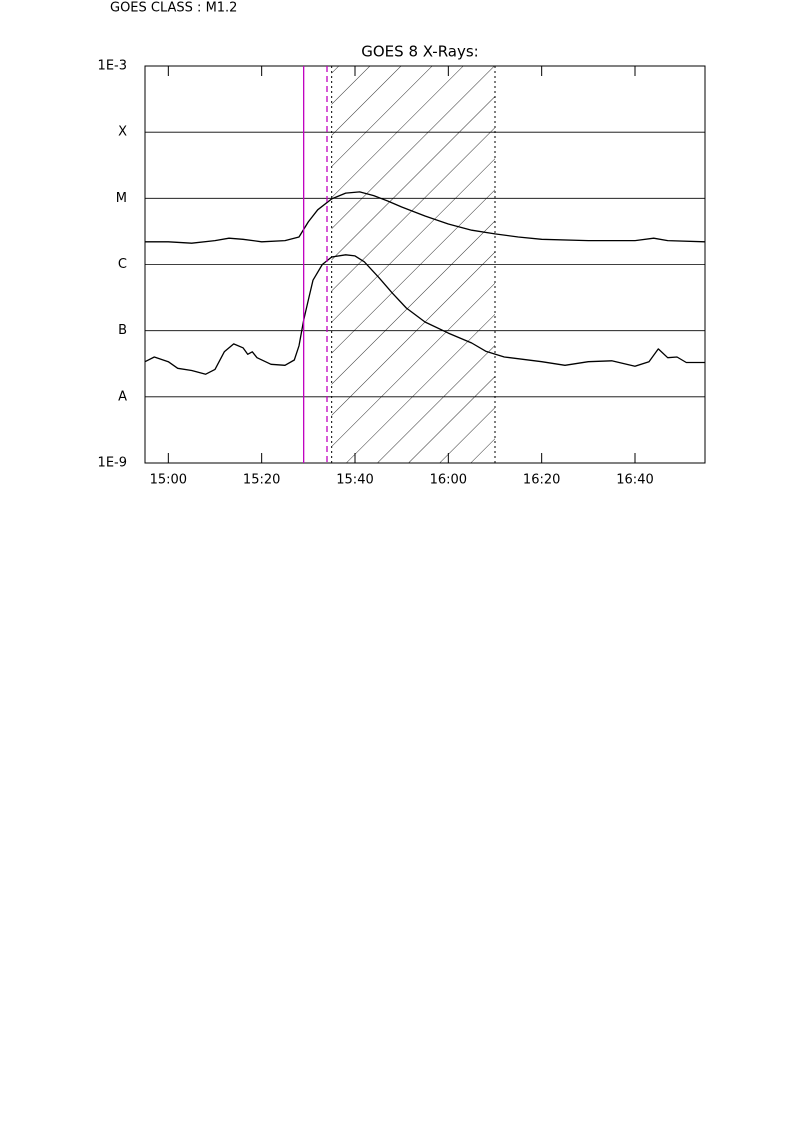  Describe the element at coordinates (173, 8) in the screenshot. I see `header: GOES CLASS : M1.2` at that location.